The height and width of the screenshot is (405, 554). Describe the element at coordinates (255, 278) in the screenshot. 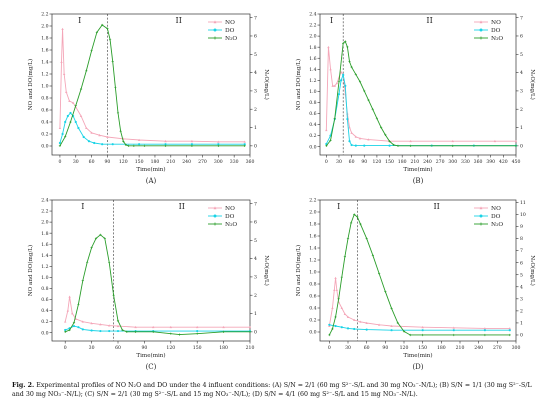

I see `y2-tick-label: 3` at that location.